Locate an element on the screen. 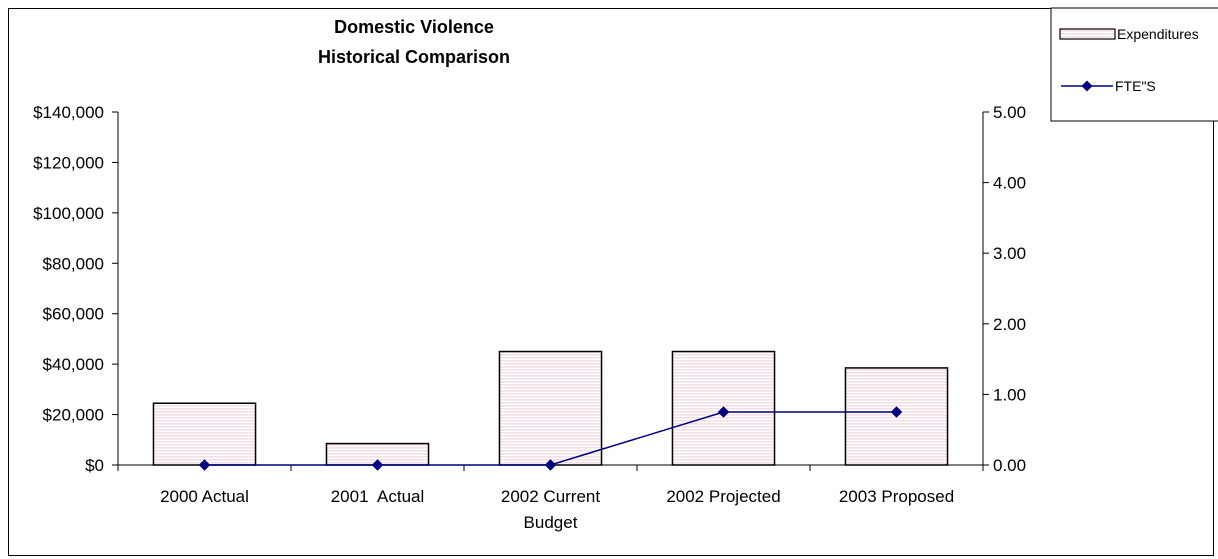  legend-expenditures-label: Expenditures is located at coordinates (1158, 34).